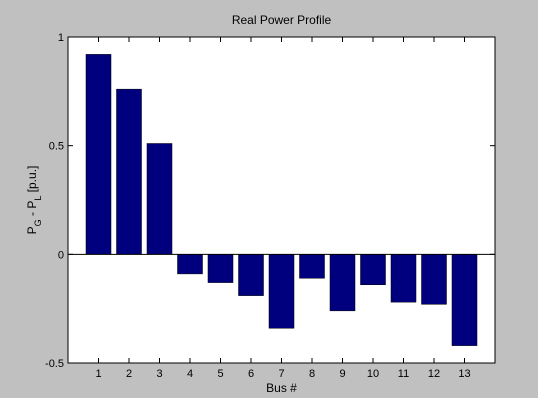 The height and width of the screenshot is (398, 538). What do you see at coordinates (159, 374) in the screenshot?
I see `x-tick-label: 3` at bounding box center [159, 374].